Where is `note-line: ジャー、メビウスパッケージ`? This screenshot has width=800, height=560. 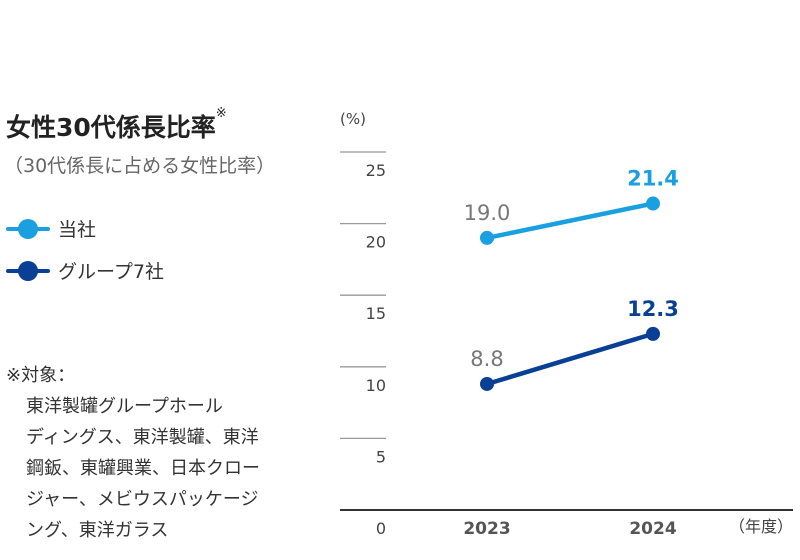 note-line: ジャー、メビウスパッケージ is located at coordinates (142, 499).